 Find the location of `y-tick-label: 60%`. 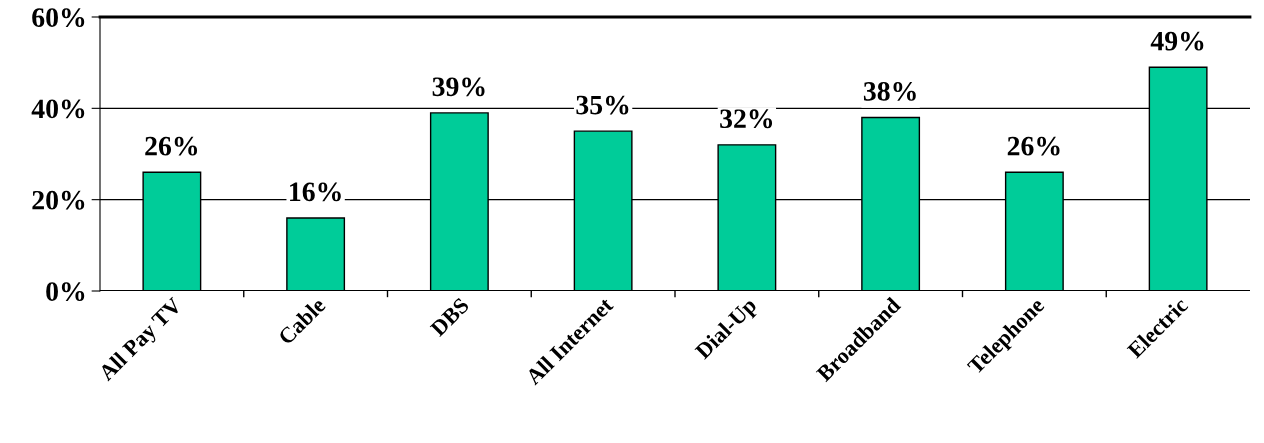

y-tick-label: 60% is located at coordinates (58, 17).